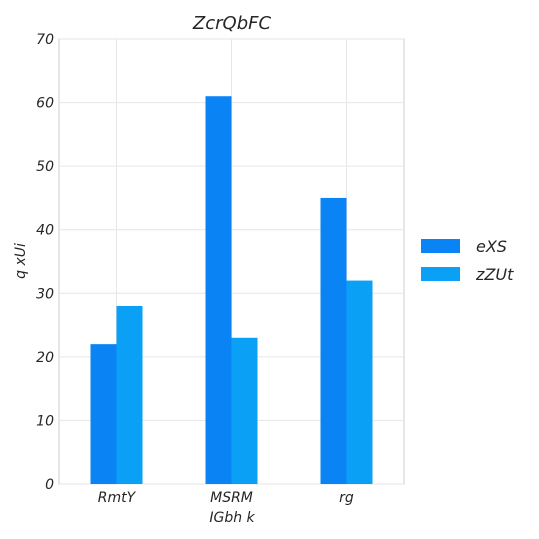 This screenshot has height=539, width=539. Describe the element at coordinates (49, 485) in the screenshot. I see `y-tick-label: 0` at that location.